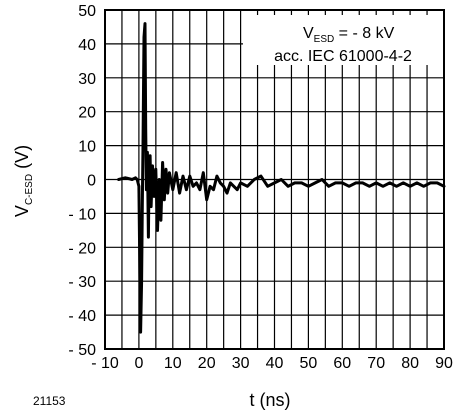  Describe the element at coordinates (173, 363) in the screenshot. I see `x-tick-label: 10` at that location.